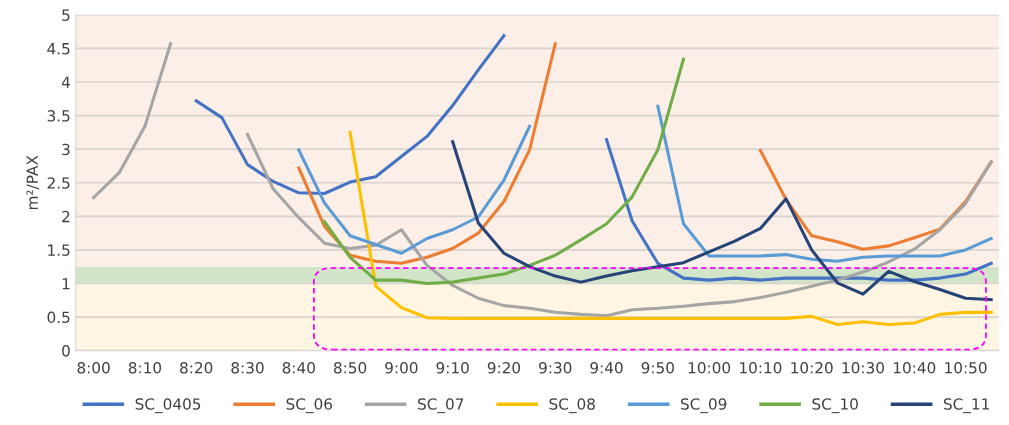 Image resolution: width=1009 pixels, height=425 pixels. I want to click on x-tick-label: 8:50, so click(350, 368).